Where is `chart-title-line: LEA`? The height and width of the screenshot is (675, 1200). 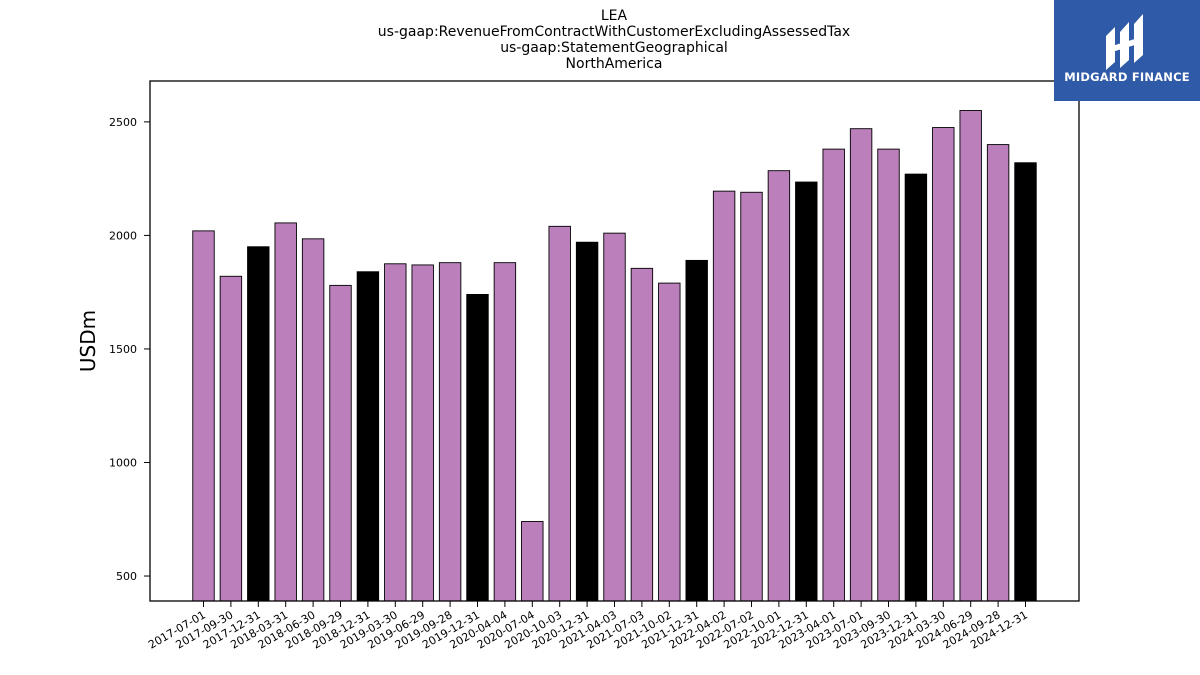
chart-title-line: LEA is located at coordinates (614, 16).